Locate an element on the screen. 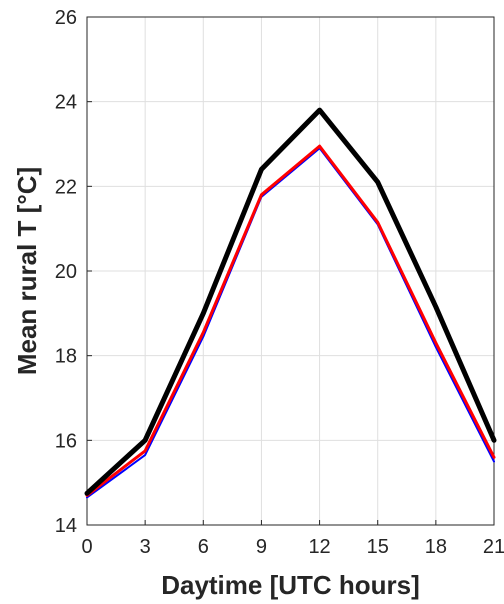 The width and height of the screenshot is (504, 604). y-tick-label: 16 is located at coordinates (66, 441).